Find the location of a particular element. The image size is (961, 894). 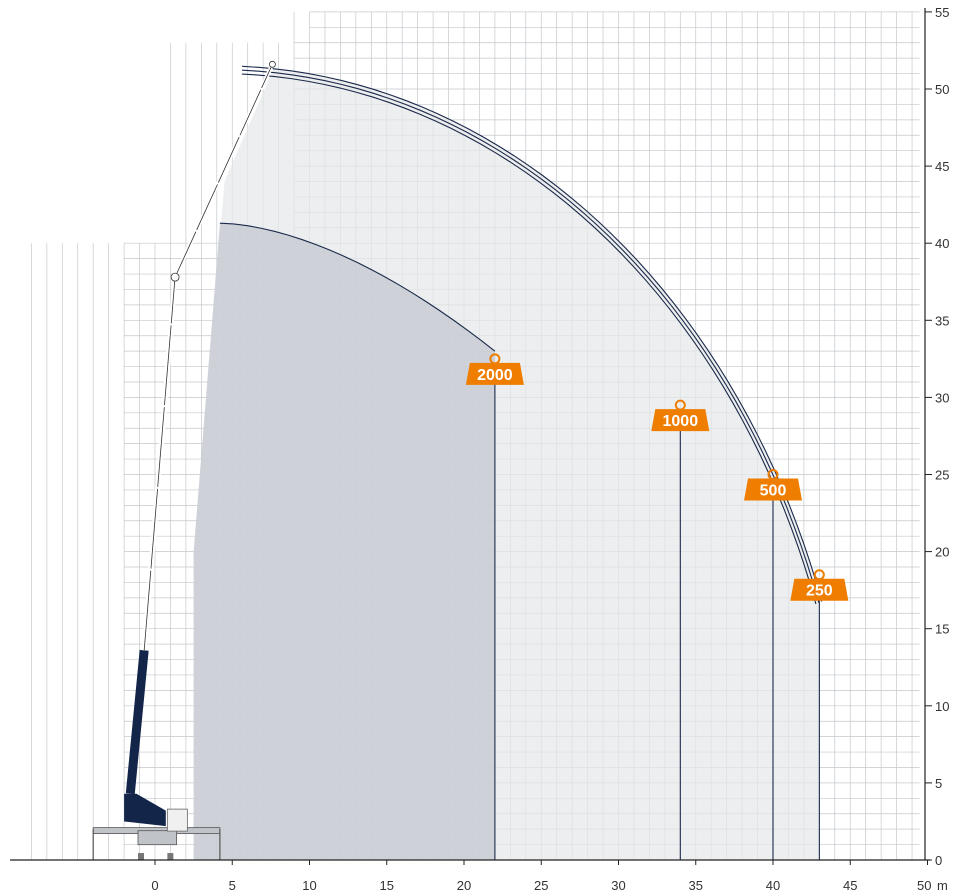

y-tick-label: 15 is located at coordinates (942, 629).